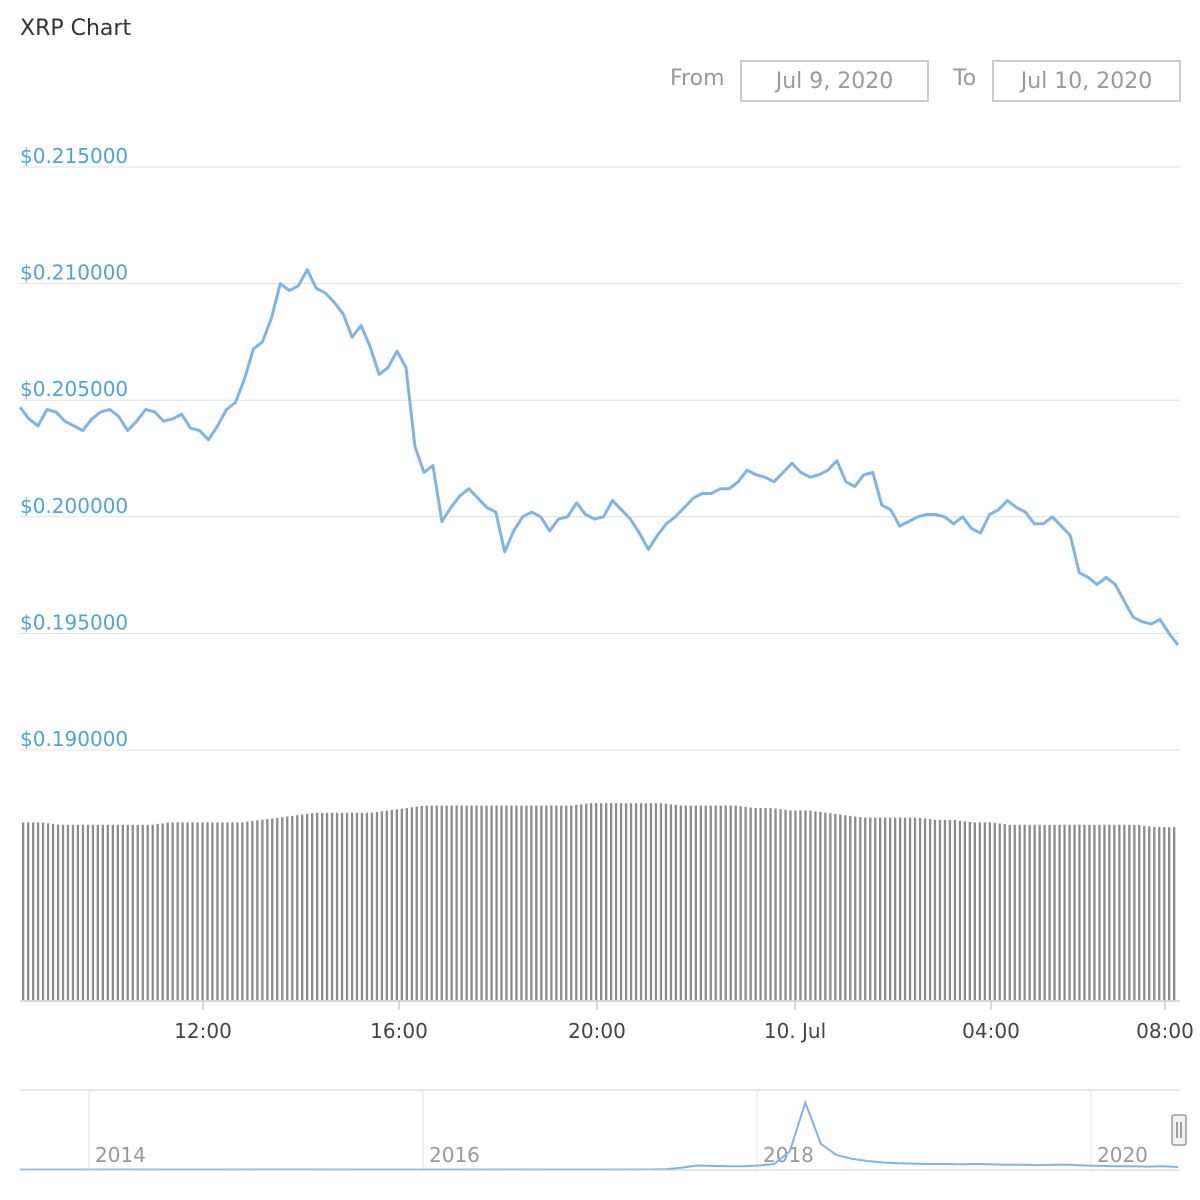 The image size is (1200, 1200). I want to click on to-date-input: Jul 10, 2020, so click(1086, 81).